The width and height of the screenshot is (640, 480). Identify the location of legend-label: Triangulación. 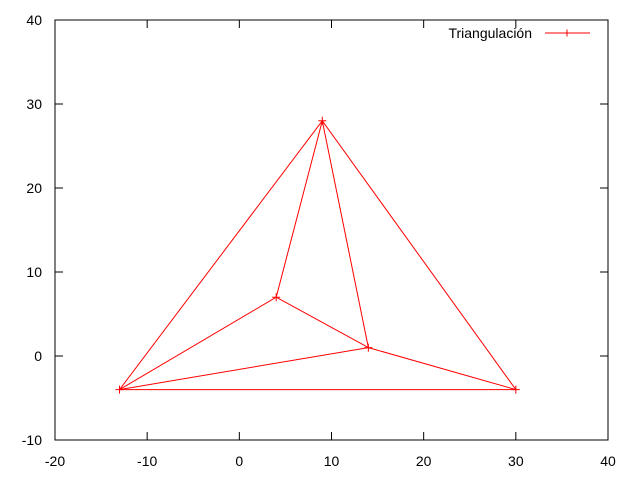
(490, 33).